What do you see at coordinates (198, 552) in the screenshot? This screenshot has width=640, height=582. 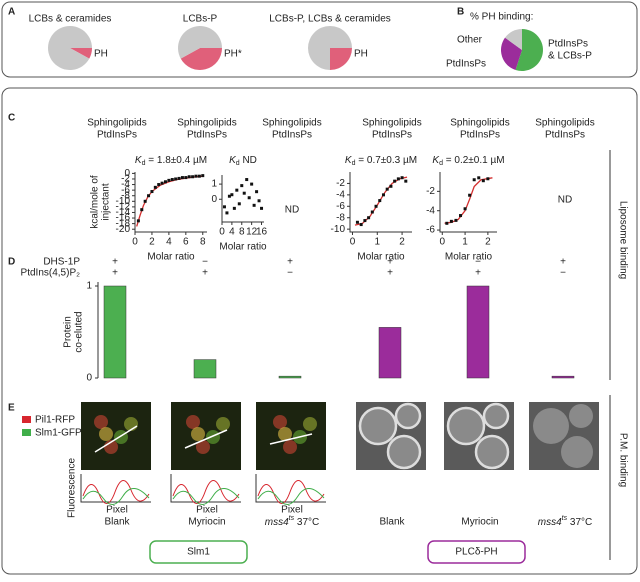 I see `group-box` at bounding box center [198, 552].